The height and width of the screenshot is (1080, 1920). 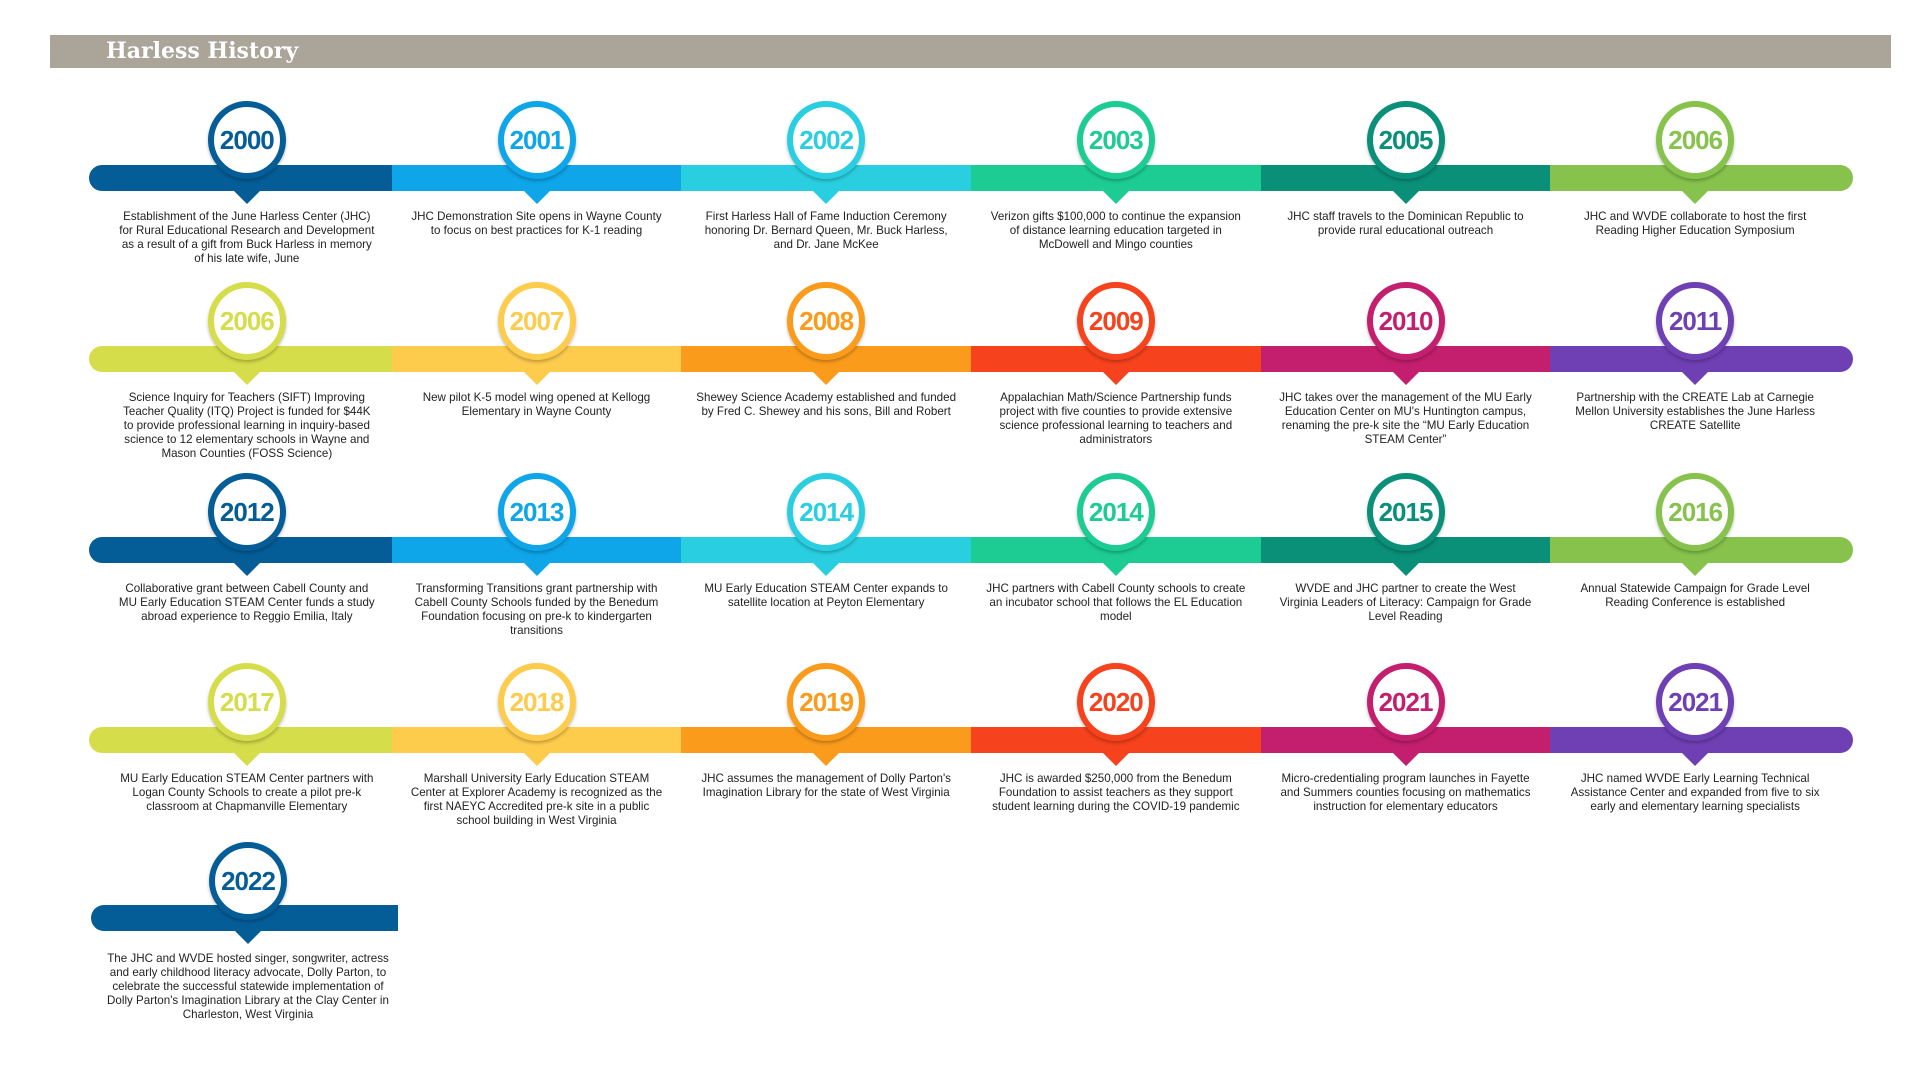 I want to click on year-label: 2000, so click(x=247, y=139).